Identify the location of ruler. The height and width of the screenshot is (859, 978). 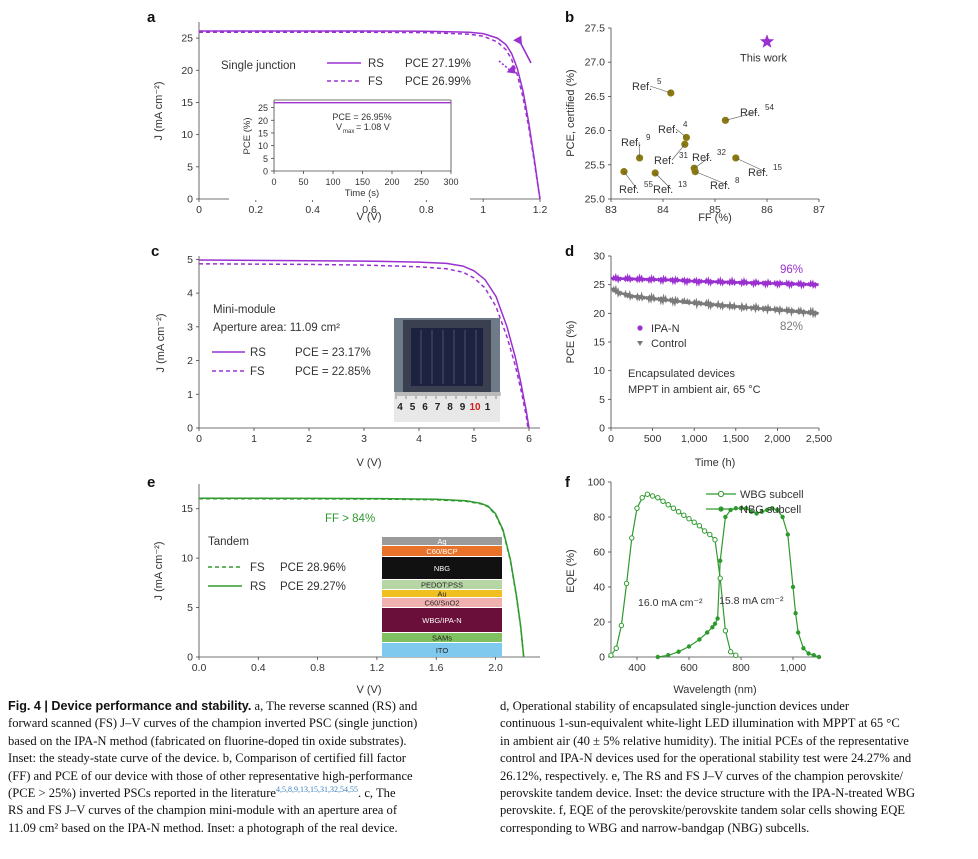
(447, 407).